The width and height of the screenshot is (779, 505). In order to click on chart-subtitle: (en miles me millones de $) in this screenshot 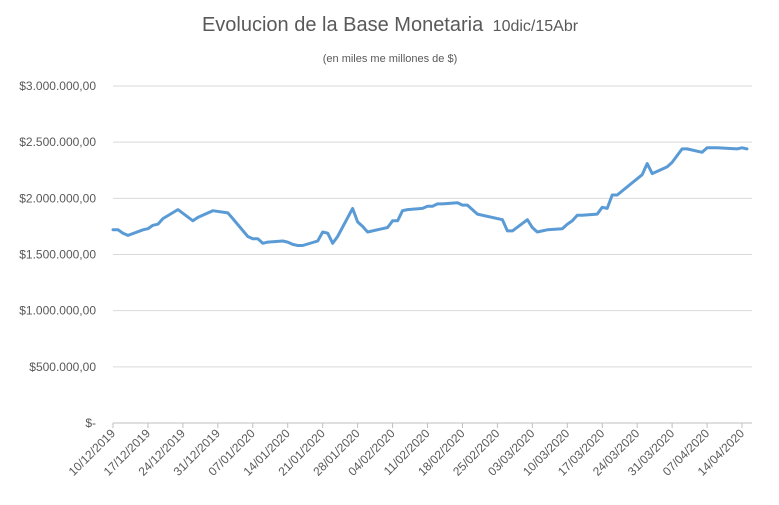, I will do `click(390, 59)`.